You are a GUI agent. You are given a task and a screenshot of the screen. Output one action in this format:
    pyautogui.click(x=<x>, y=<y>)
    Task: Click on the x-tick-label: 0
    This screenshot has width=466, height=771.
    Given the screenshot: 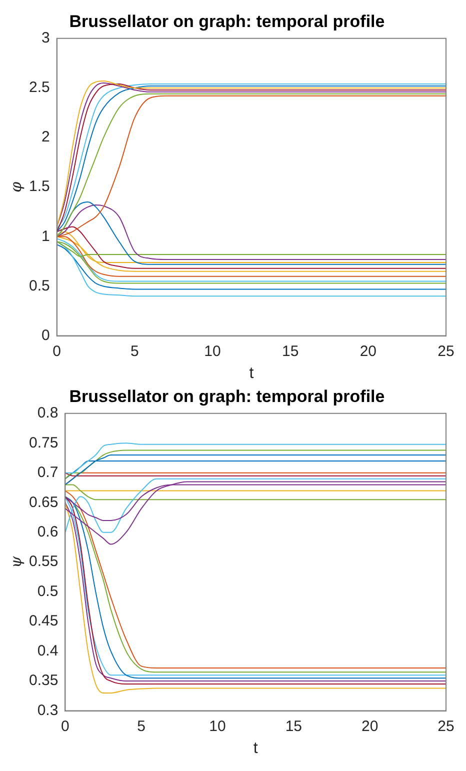 What is the action you would take?
    pyautogui.click(x=65, y=726)
    